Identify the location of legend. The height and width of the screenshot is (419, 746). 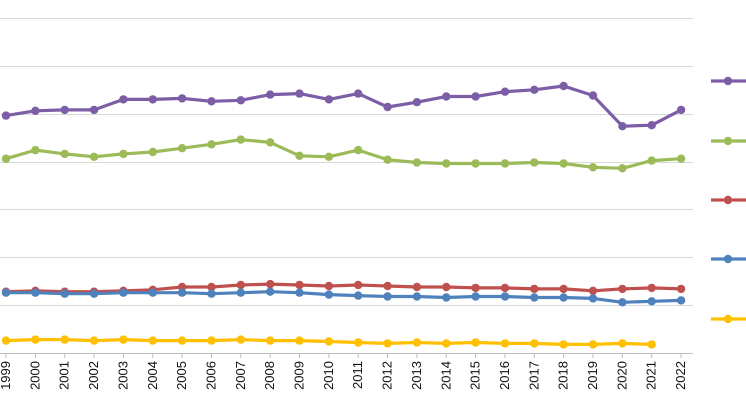
(728, 200).